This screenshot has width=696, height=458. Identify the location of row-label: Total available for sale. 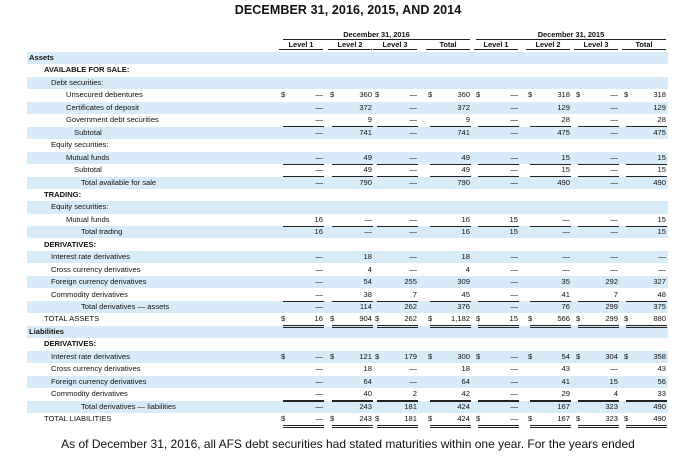
(119, 182).